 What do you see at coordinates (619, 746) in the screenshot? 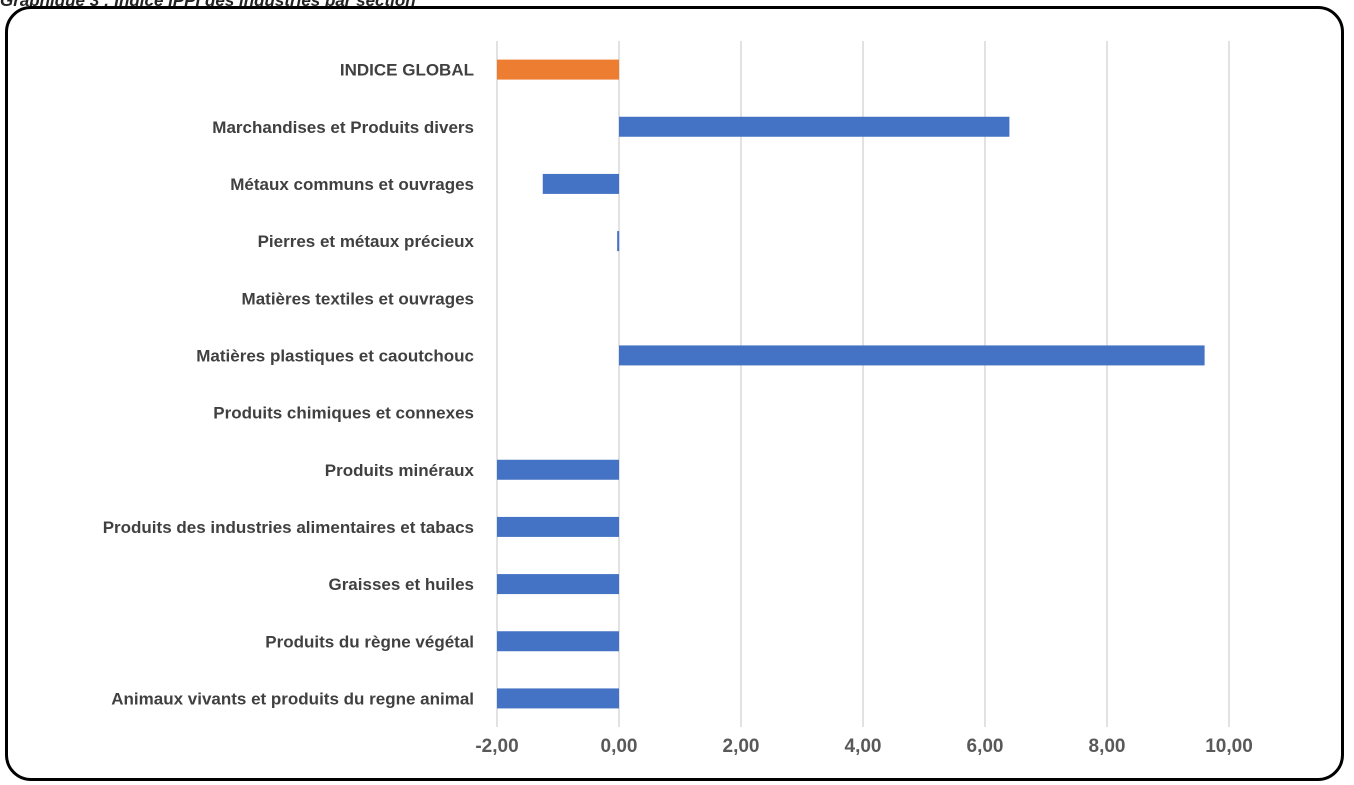
I see `x-tick-label: 0,00` at bounding box center [619, 746].